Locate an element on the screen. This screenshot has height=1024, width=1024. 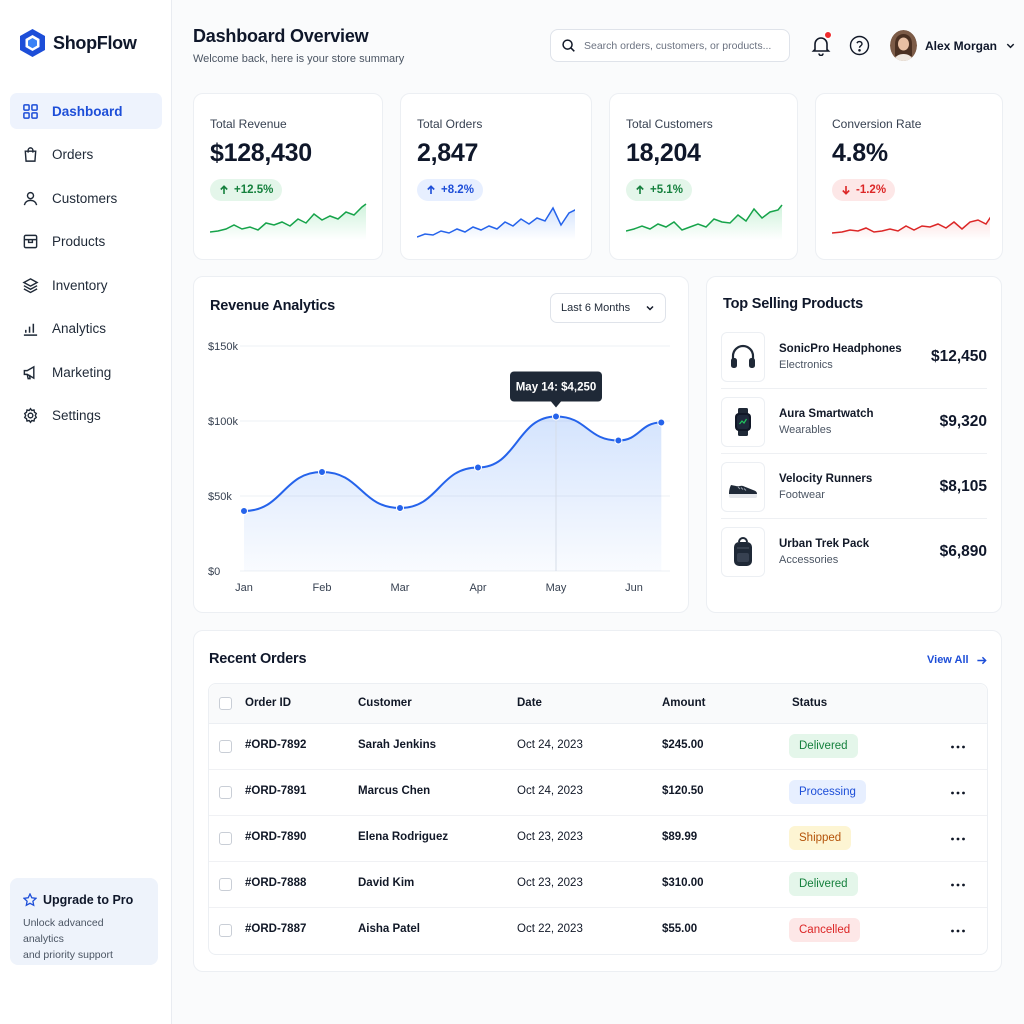
order-id: #ORD-7887 is located at coordinates (276, 929).